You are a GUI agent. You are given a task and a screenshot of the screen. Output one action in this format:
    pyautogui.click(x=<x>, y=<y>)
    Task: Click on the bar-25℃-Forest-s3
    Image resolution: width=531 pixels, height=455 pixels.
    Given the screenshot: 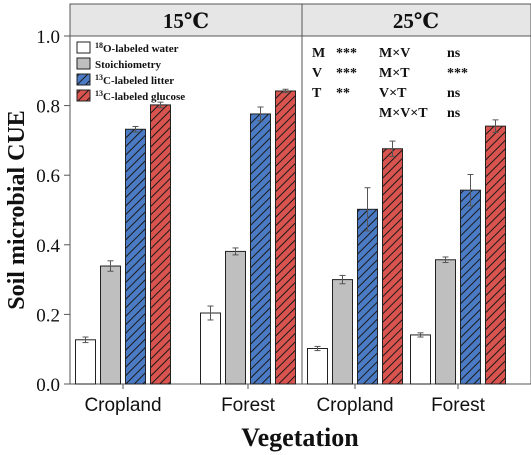 What is the action you would take?
    pyautogui.click(x=495, y=255)
    